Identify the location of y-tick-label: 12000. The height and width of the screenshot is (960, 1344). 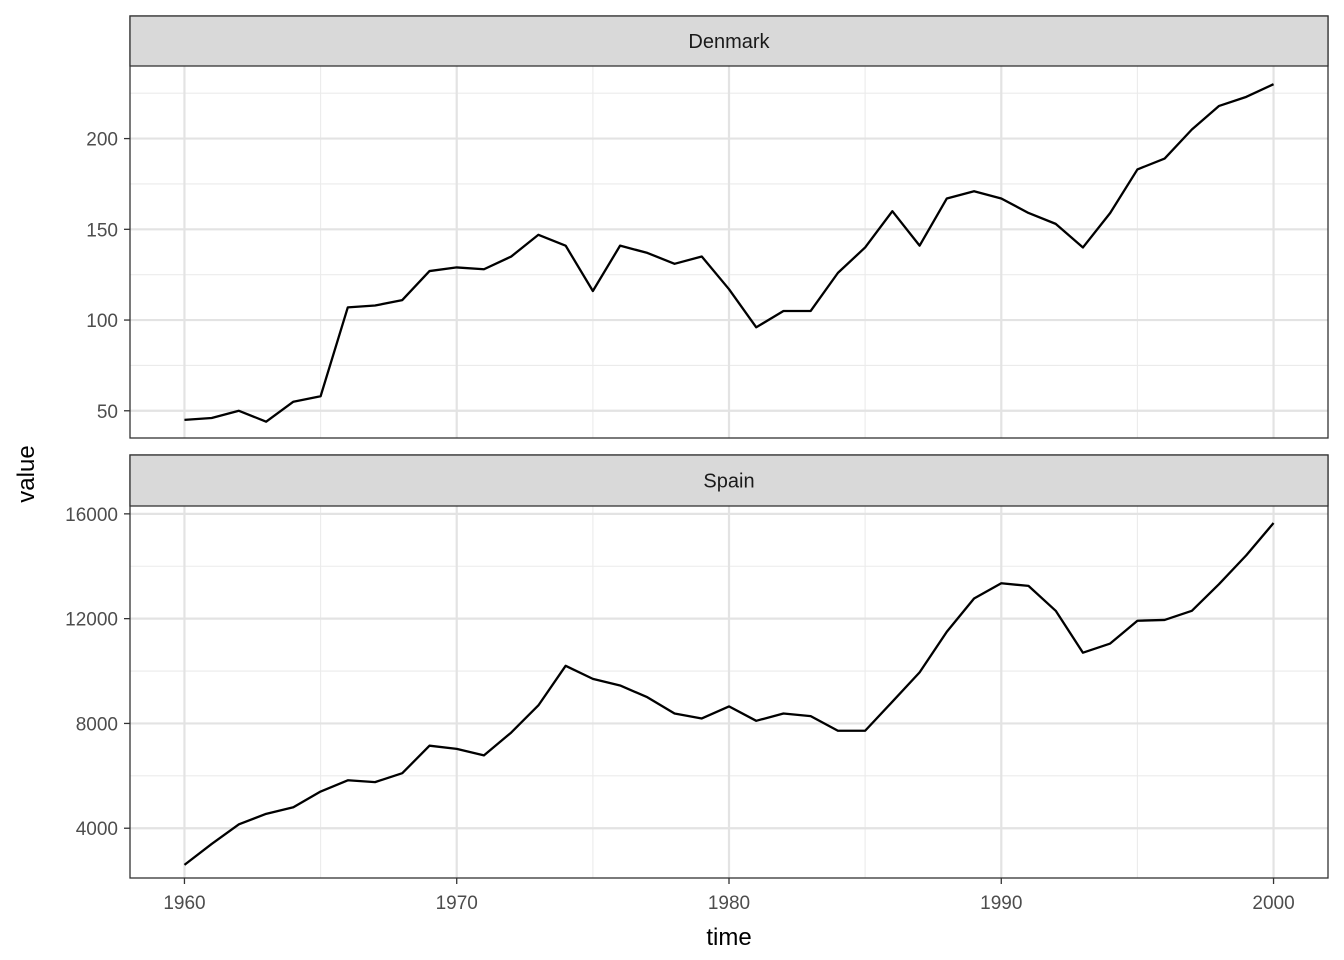
(91, 620).